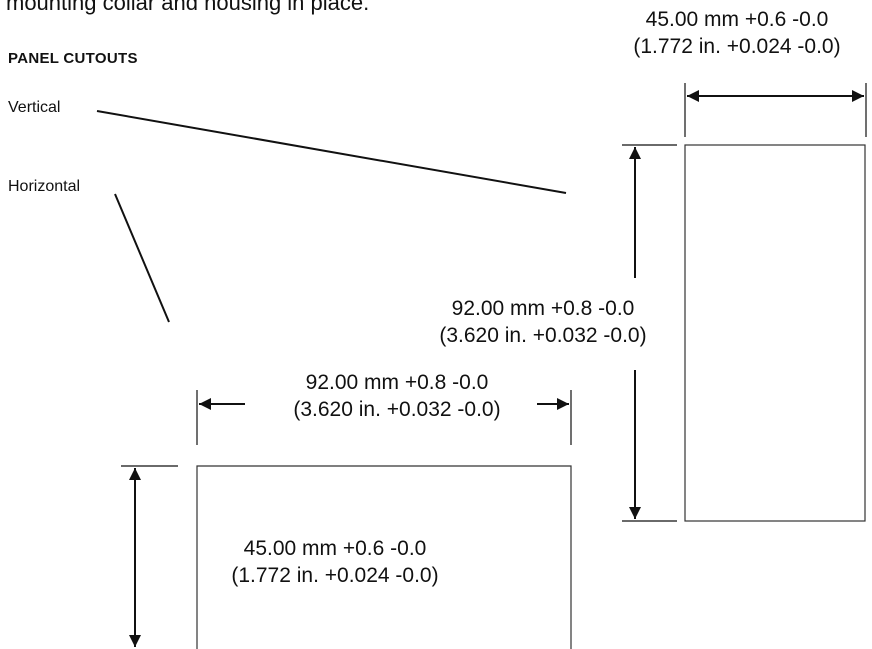  Describe the element at coordinates (397, 382) in the screenshot. I see `horizontal-width-mm: 92.00 mm +0.8 -0.0` at that location.